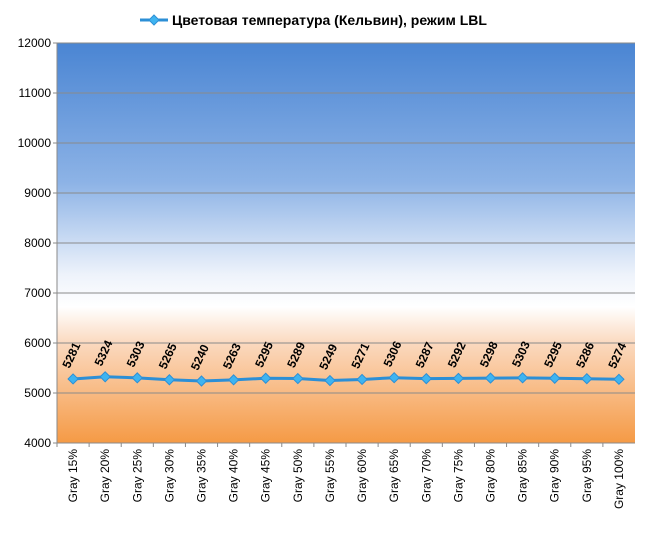  Describe the element at coordinates (362, 476) in the screenshot. I see `x-tick-label: Gray 60%` at that location.